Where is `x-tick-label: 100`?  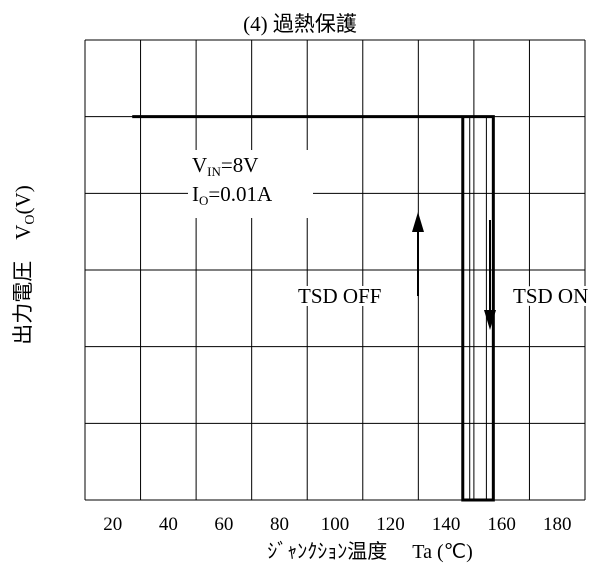
x-tick-label: 100 is located at coordinates (335, 524).